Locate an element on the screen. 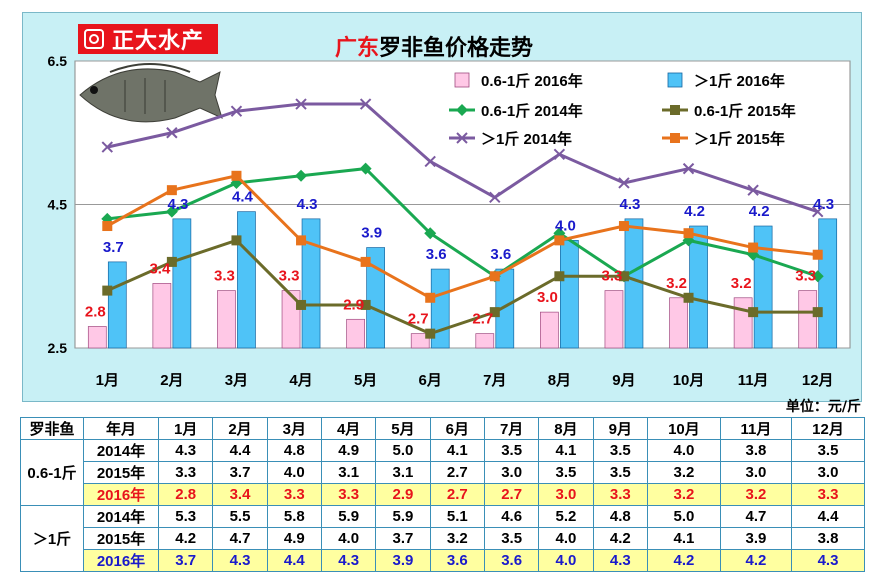 The image size is (883, 581). table-month-header: 8月 is located at coordinates (566, 428).